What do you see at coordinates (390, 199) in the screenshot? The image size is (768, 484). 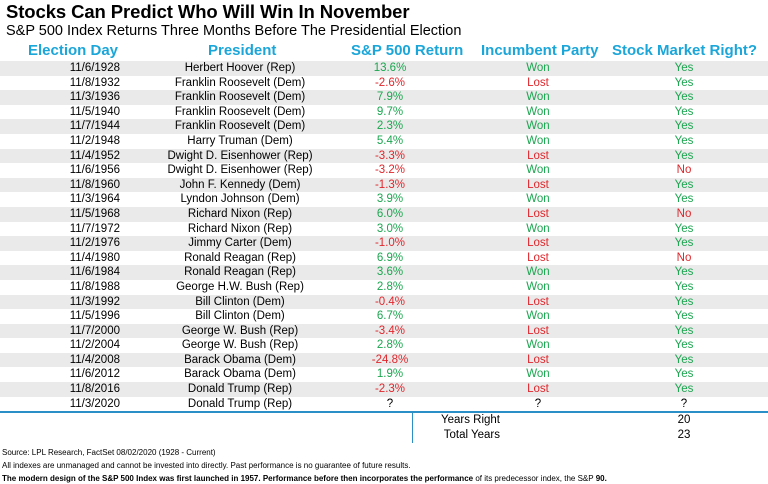 I see `cell-return: 3.9%` at bounding box center [390, 199].